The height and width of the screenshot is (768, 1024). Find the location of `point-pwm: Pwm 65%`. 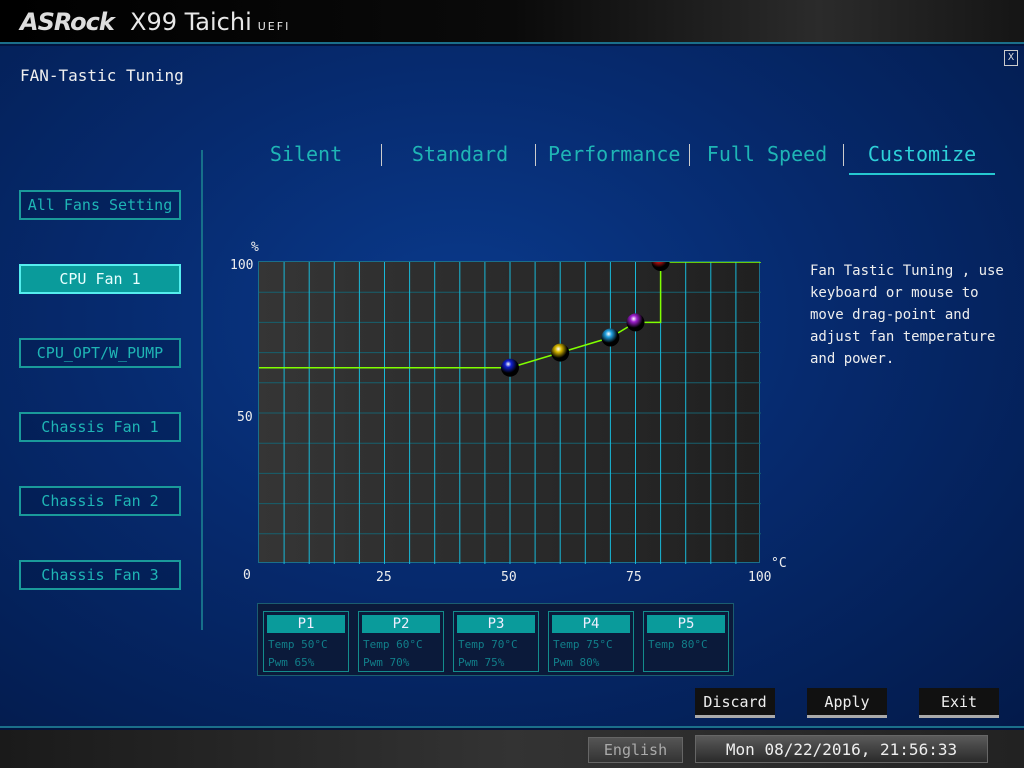

point-pwm: Pwm 65% is located at coordinates (291, 662).